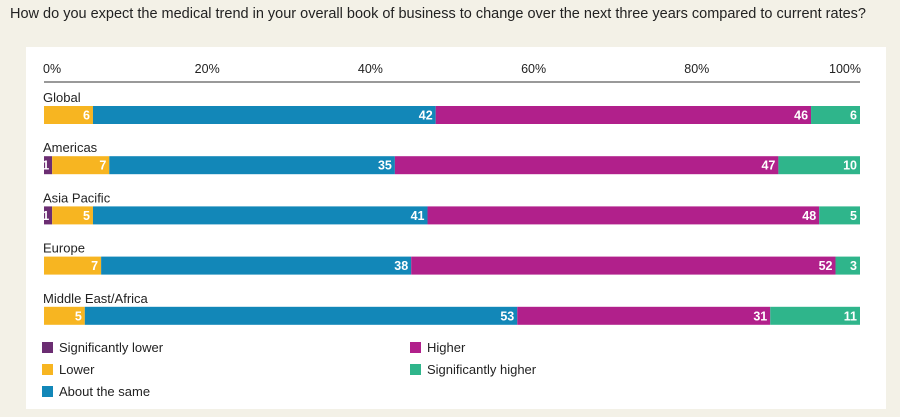 The width and height of the screenshot is (900, 417). I want to click on x-tick-label: 40%, so click(370, 69).